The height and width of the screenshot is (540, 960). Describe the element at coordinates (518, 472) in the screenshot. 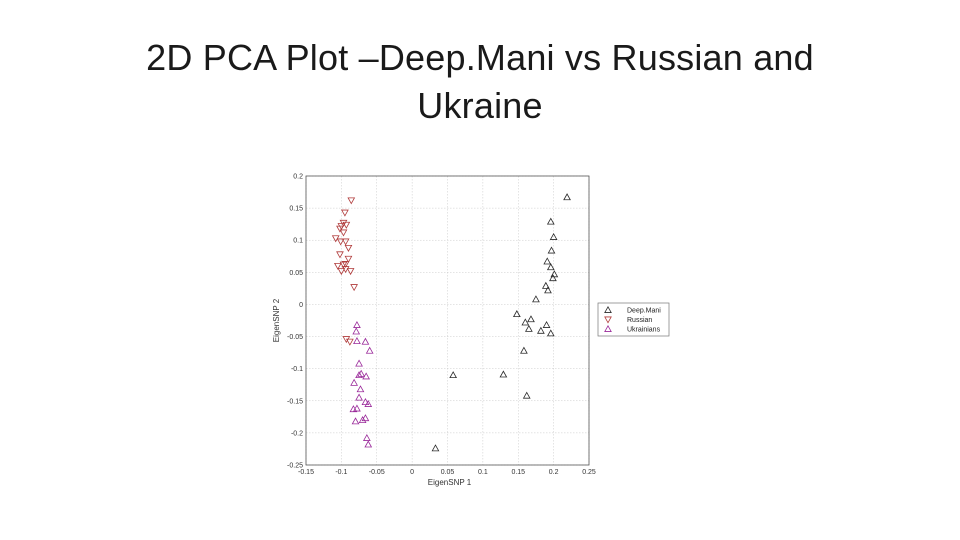

I see `x-tick-label: 0.15` at that location.